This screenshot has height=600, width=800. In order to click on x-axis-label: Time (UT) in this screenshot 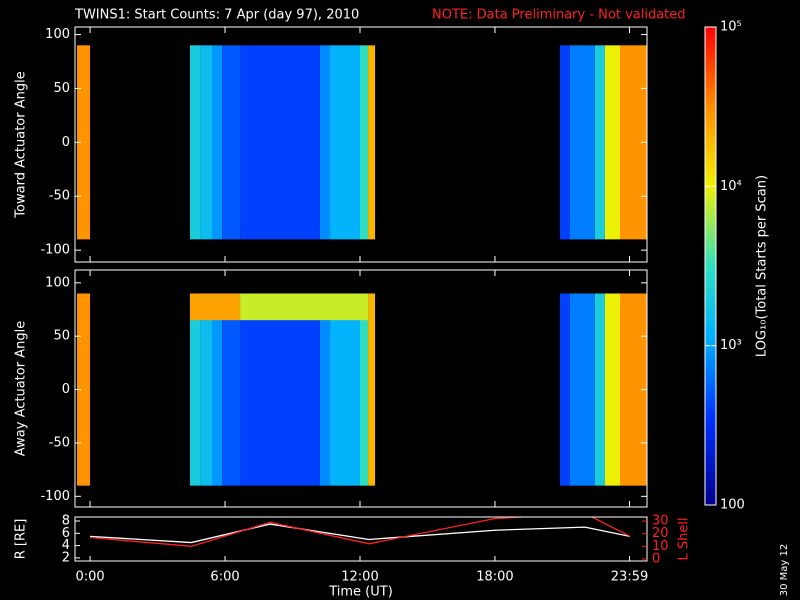, I will do `click(360, 592)`.